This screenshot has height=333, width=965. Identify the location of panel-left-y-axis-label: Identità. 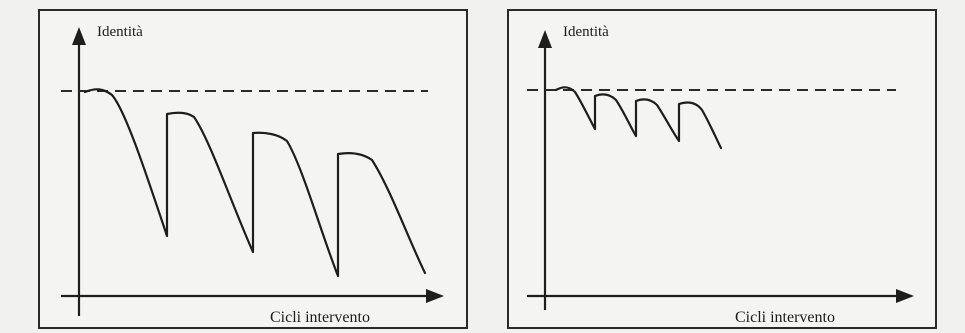
(120, 32).